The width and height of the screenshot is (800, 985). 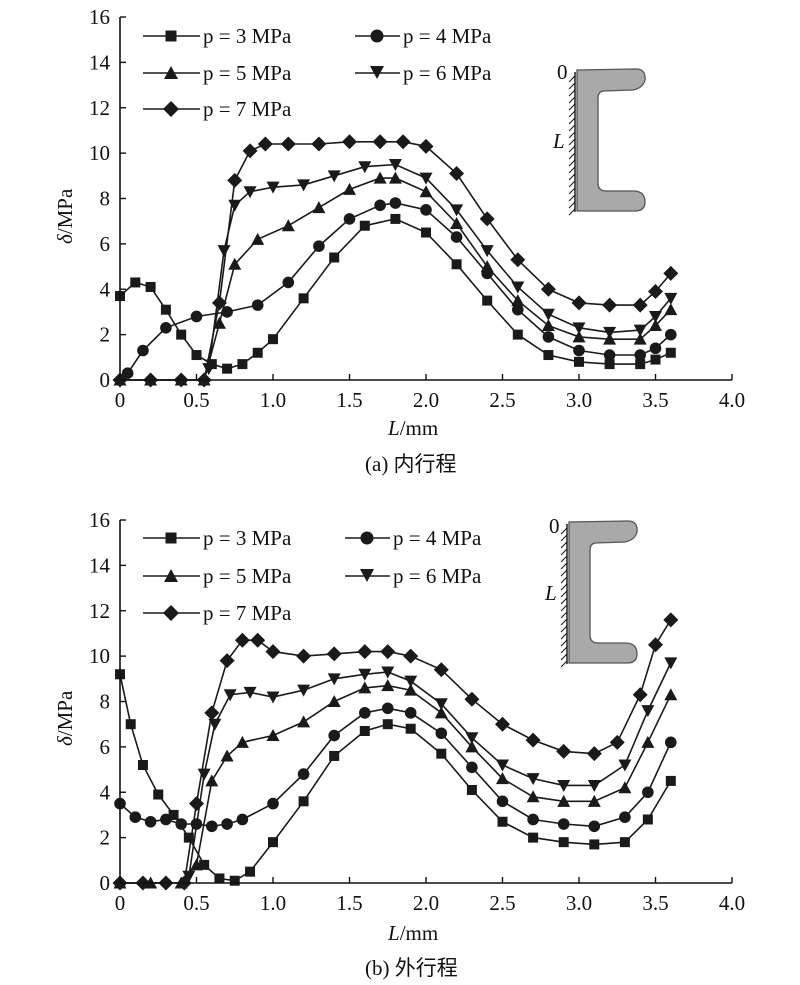 What do you see at coordinates (562, 72) in the screenshot?
I see `inset-top-label: 0` at bounding box center [562, 72].